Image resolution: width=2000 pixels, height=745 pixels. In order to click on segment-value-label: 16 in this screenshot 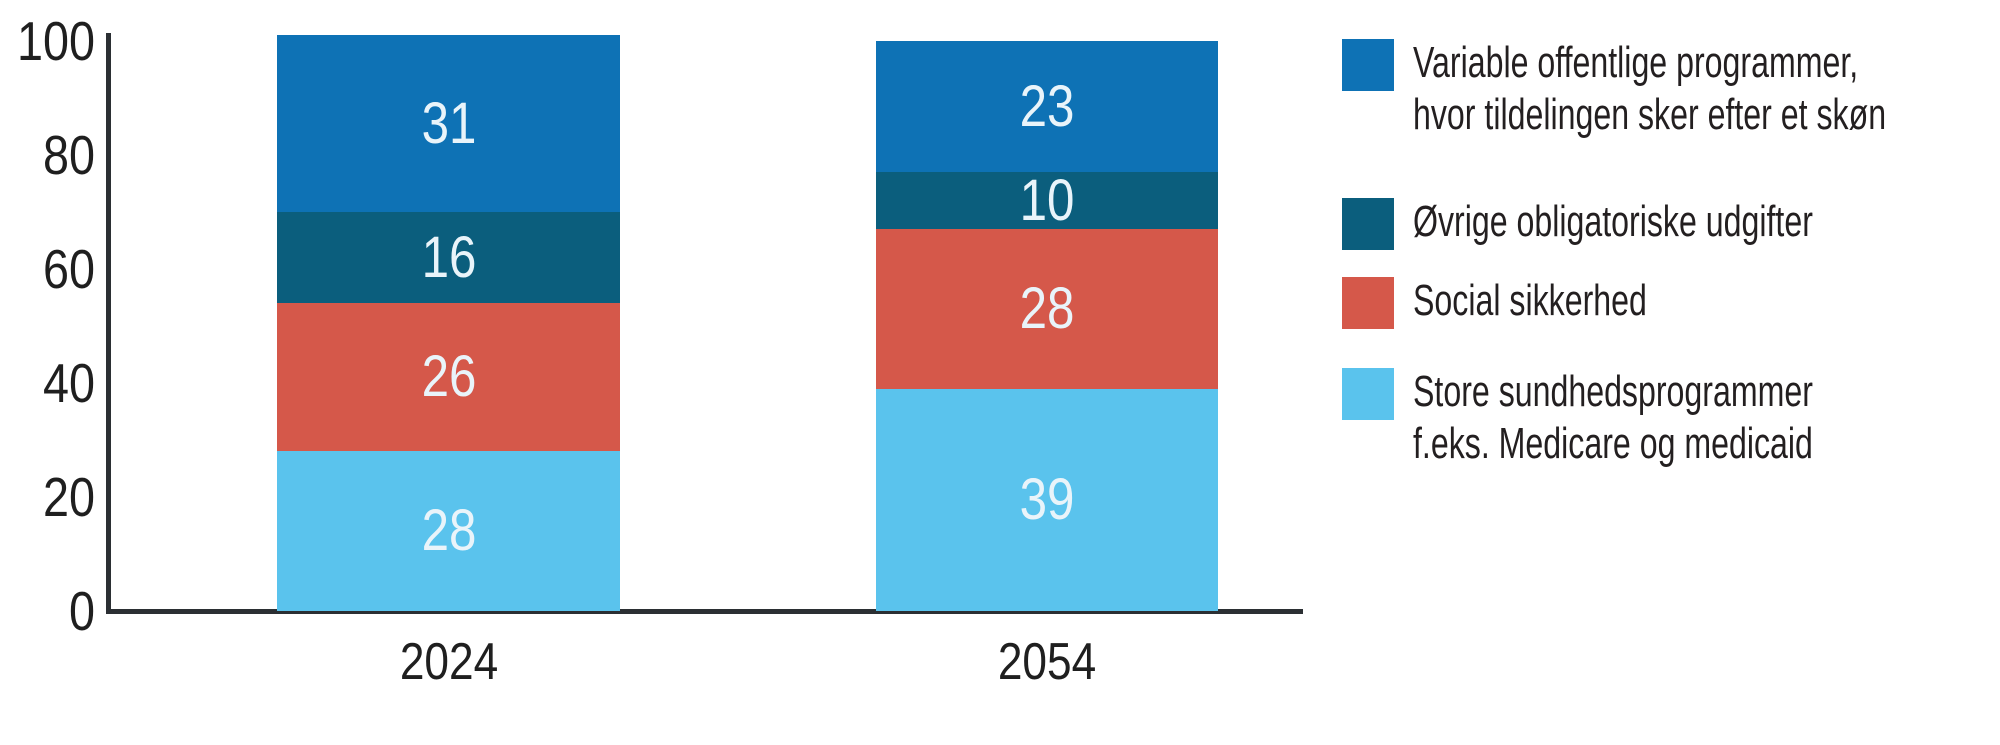, I will do `click(448, 257)`.